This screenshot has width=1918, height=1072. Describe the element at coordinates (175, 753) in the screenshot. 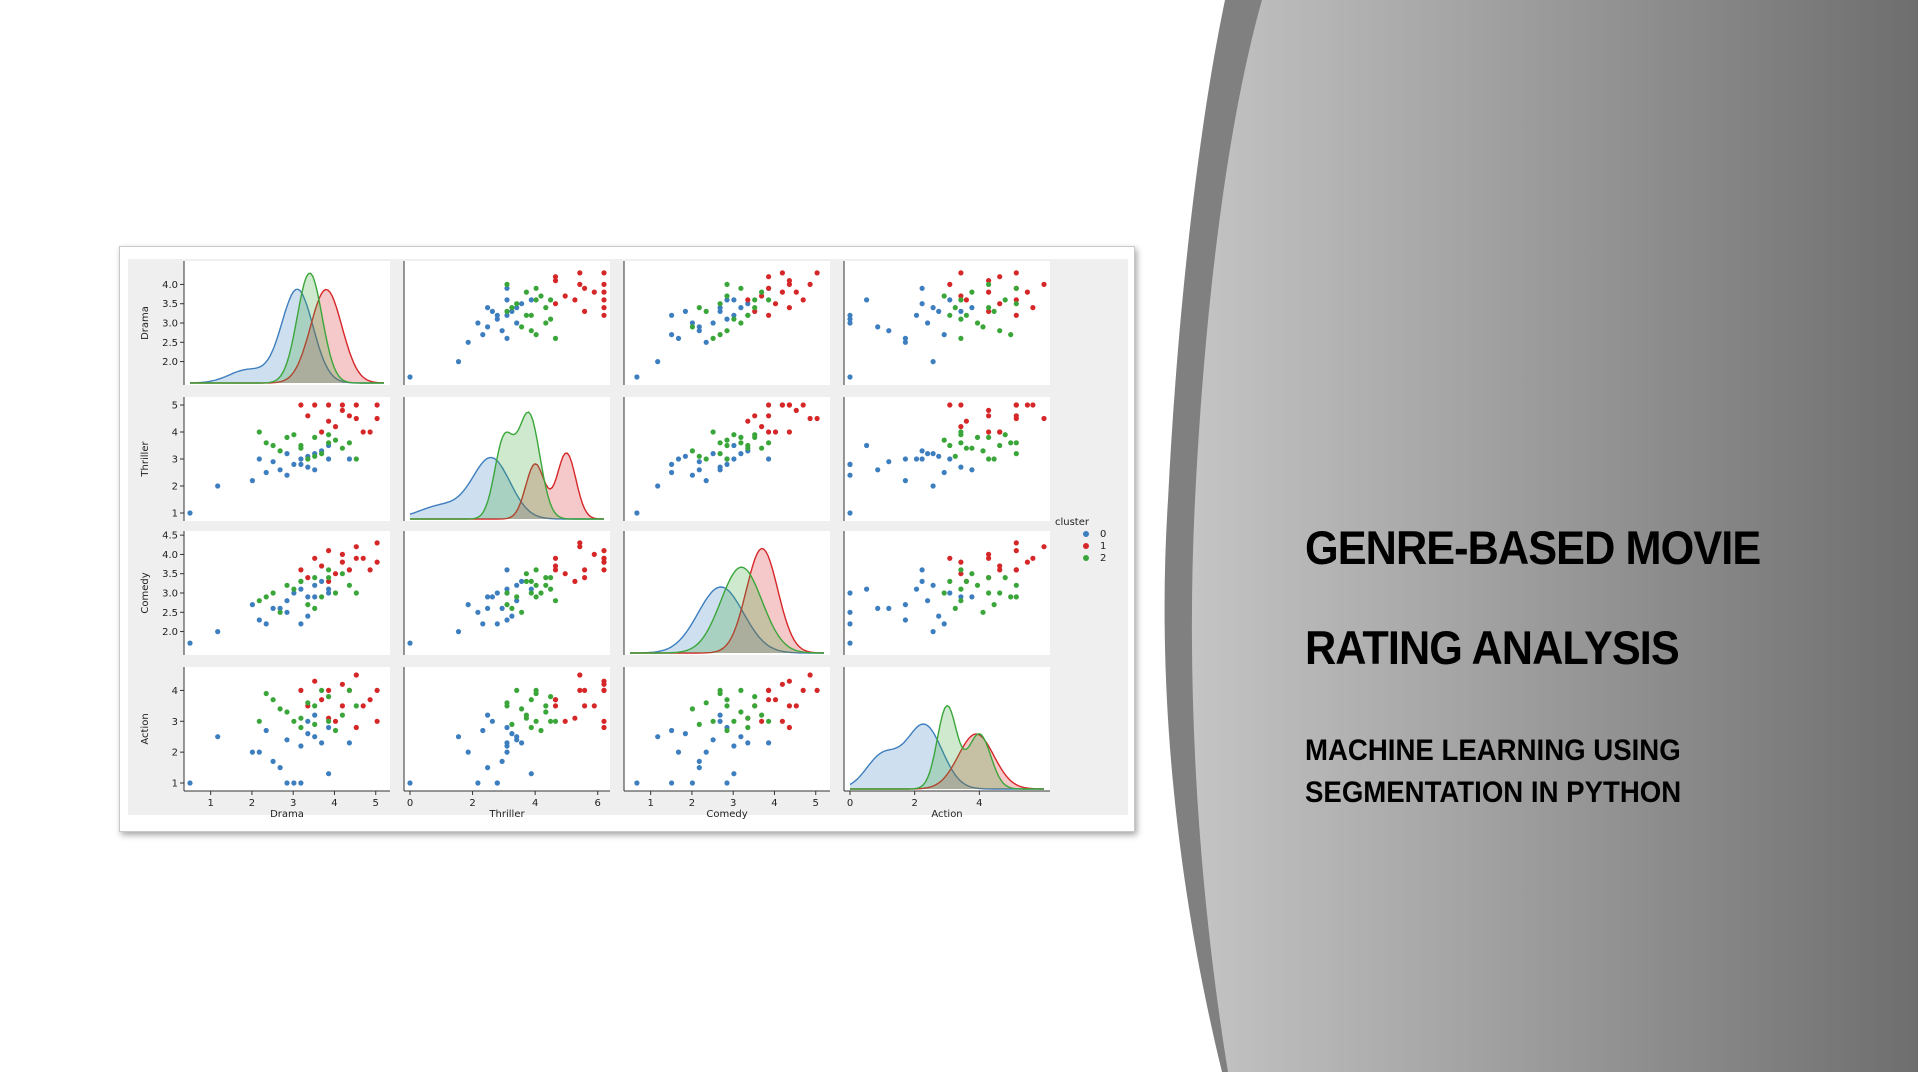

I see `y-tick-label: 2` at that location.